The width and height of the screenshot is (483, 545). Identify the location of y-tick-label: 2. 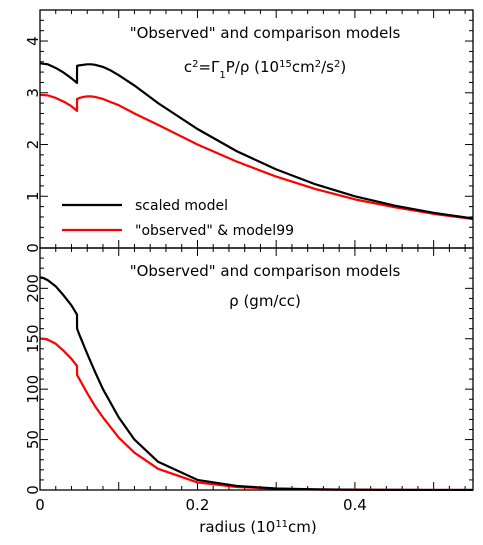
(33, 145).